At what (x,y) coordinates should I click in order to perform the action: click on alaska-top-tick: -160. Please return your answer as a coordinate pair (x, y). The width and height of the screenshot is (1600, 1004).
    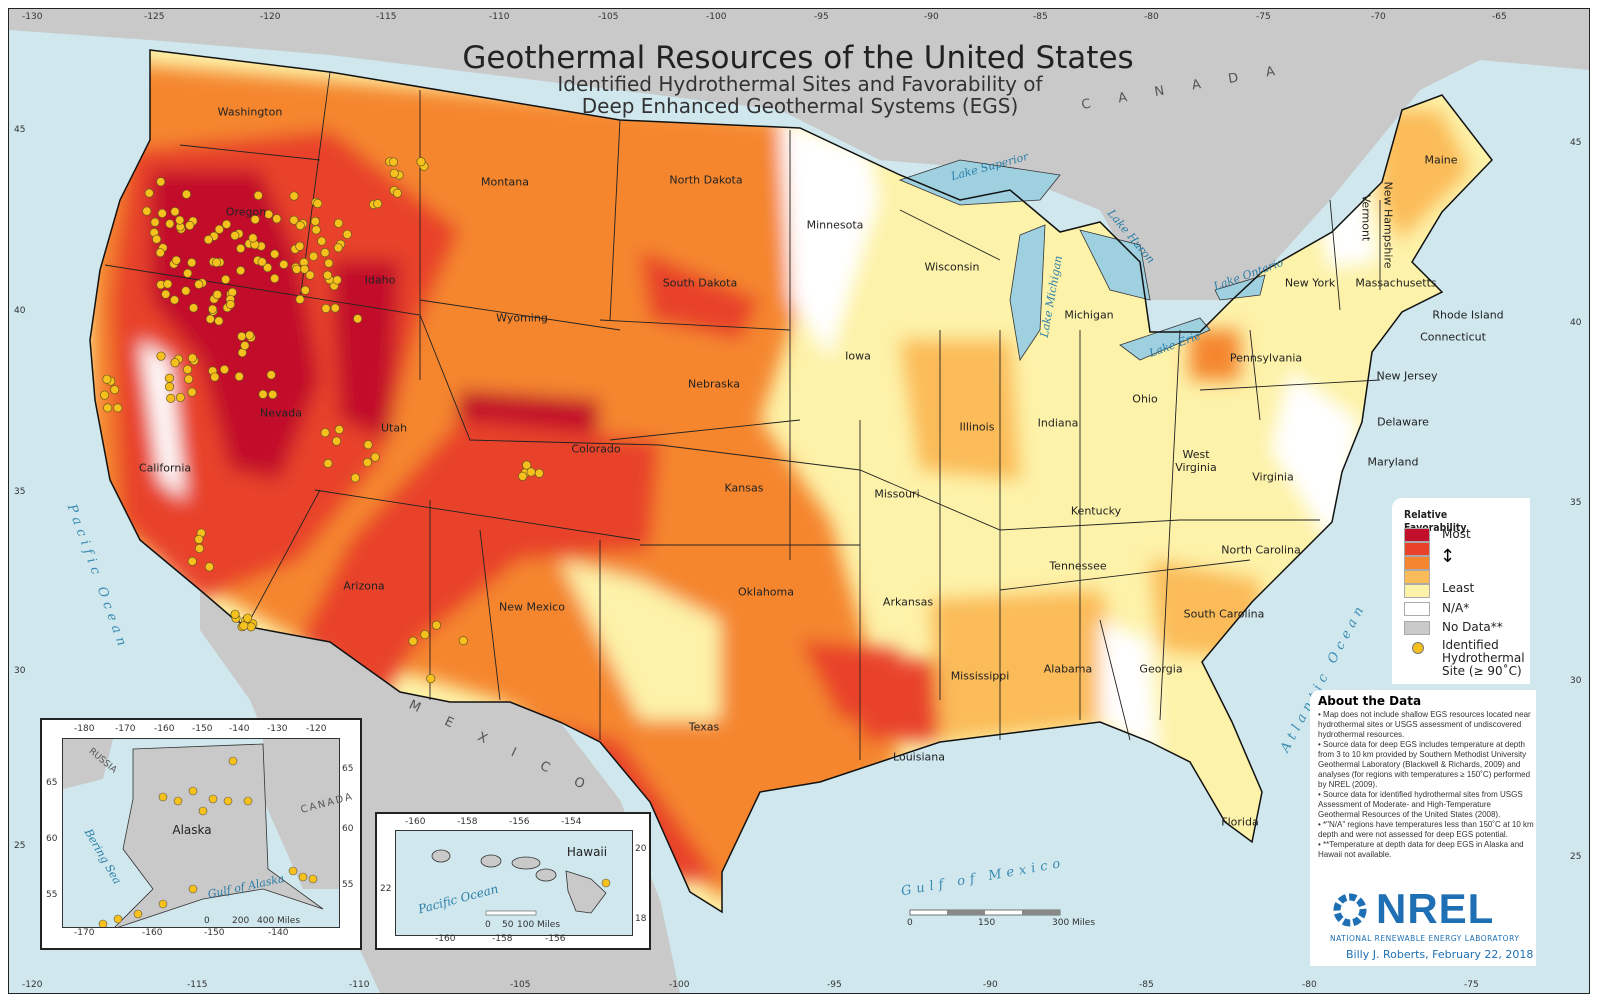
    Looking at the image, I should click on (164, 729).